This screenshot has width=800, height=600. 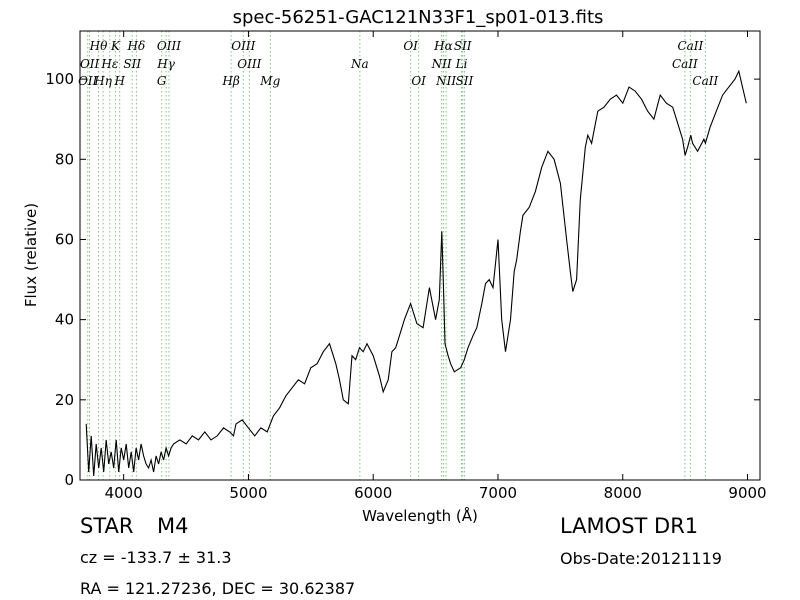 What do you see at coordinates (136, 46) in the screenshot?
I see `marker-label: Hδ` at bounding box center [136, 46].